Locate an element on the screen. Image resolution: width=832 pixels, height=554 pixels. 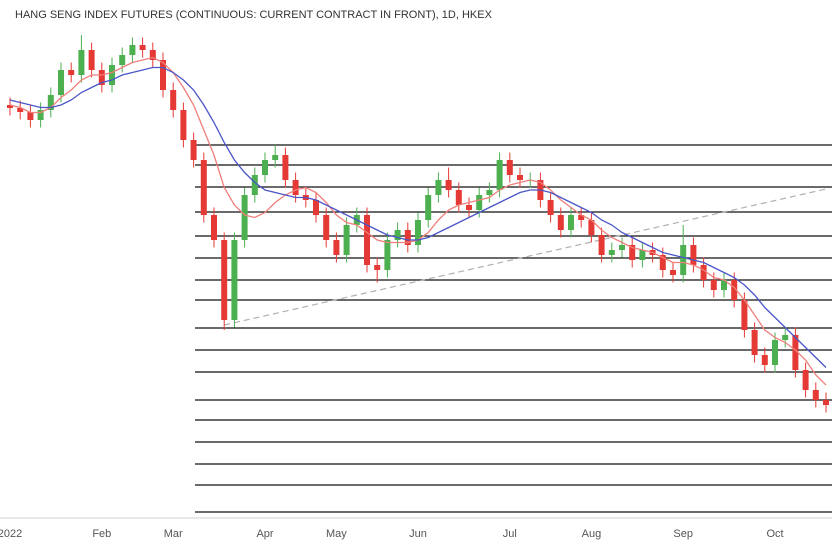
x-tick-label: Mar is located at coordinates (173, 534).